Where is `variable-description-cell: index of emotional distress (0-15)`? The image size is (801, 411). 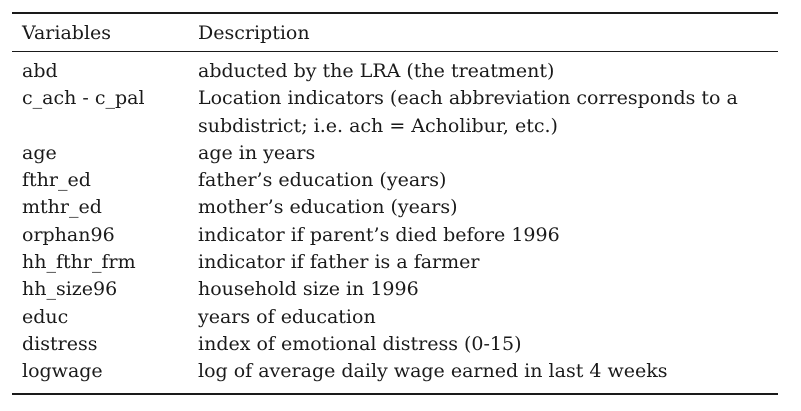
variable-description-cell: index of emotional distress (0-15) is located at coordinates (360, 343).